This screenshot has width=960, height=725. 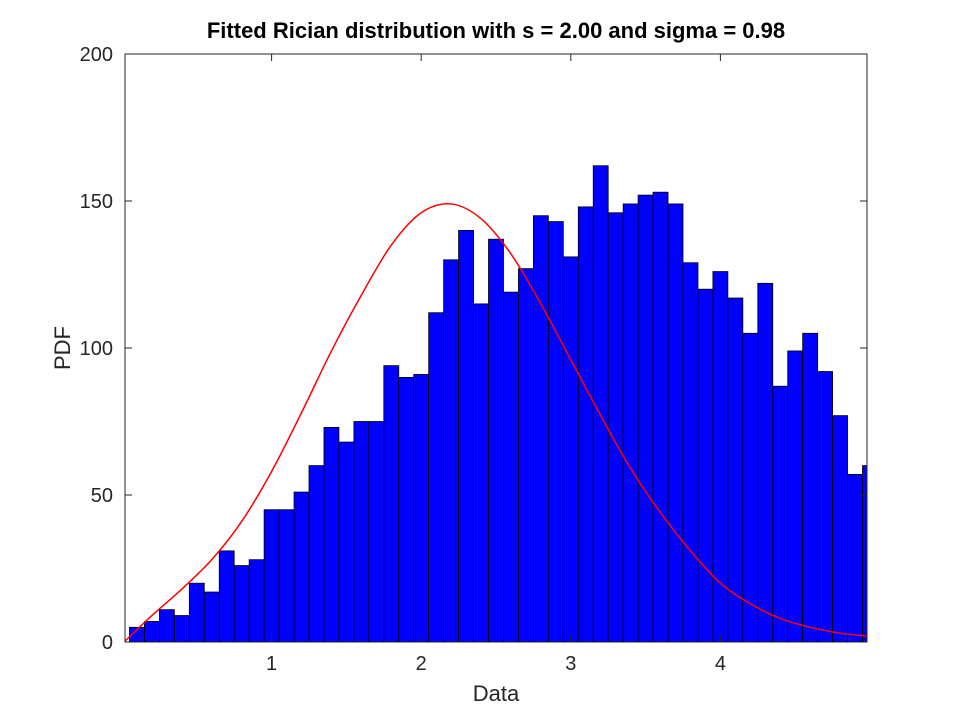 What do you see at coordinates (107, 643) in the screenshot?
I see `y-tick-label: 0` at bounding box center [107, 643].